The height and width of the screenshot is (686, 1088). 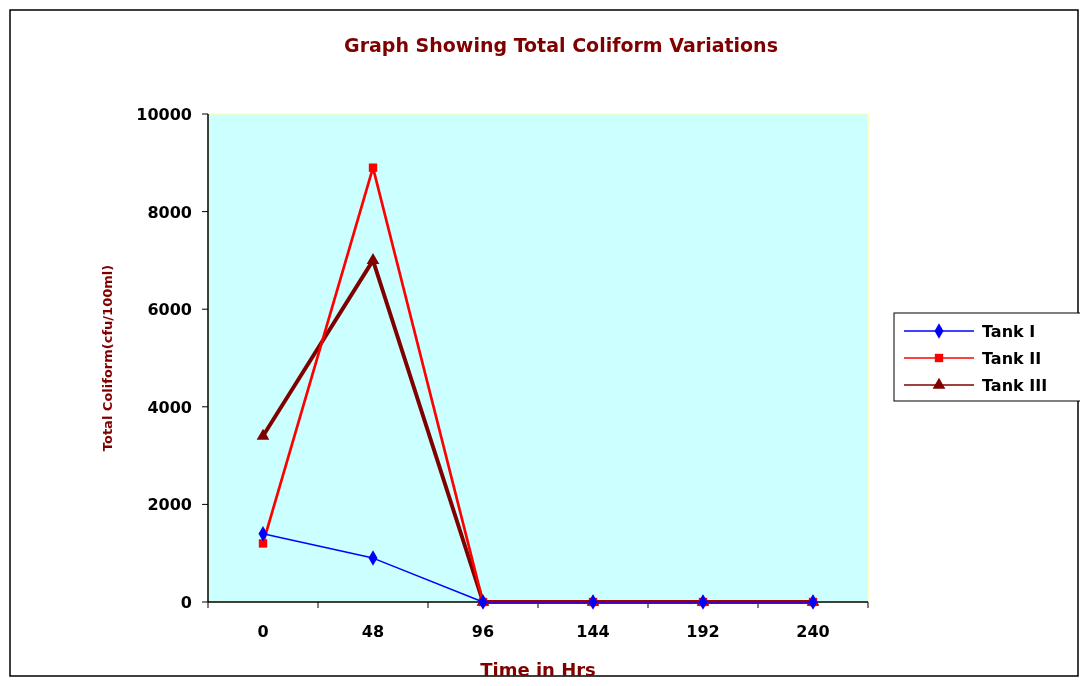 I want to click on chart-title: Graph Showing Total Coliform Variations, so click(x=561, y=45).